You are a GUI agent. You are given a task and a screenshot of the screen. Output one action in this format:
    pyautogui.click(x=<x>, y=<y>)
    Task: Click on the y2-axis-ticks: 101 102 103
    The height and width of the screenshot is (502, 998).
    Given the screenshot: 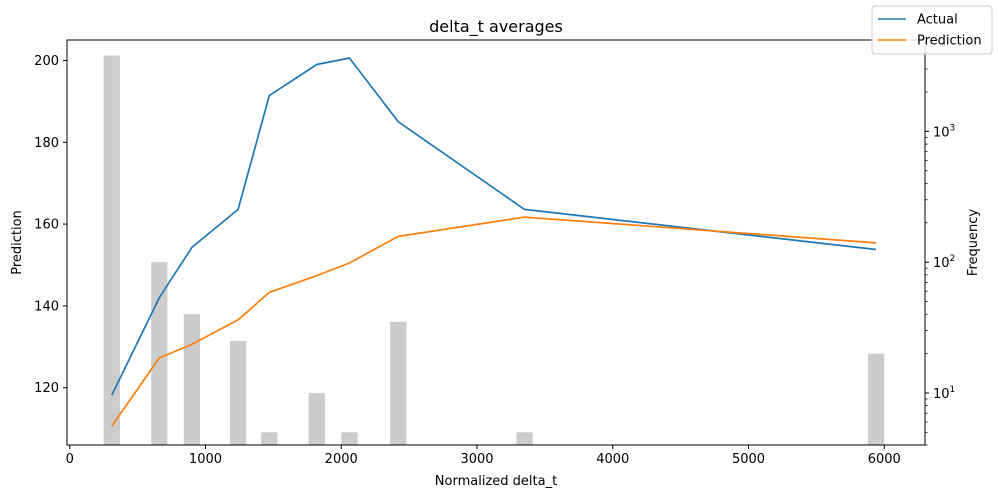 What is the action you would take?
    pyautogui.click(x=940, y=249)
    